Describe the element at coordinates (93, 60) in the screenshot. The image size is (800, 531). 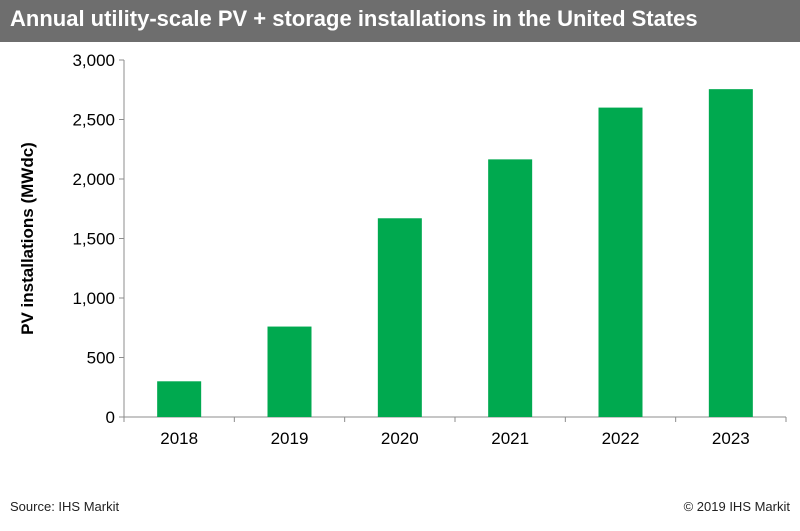
I see `y-tick-label: 3,000` at that location.